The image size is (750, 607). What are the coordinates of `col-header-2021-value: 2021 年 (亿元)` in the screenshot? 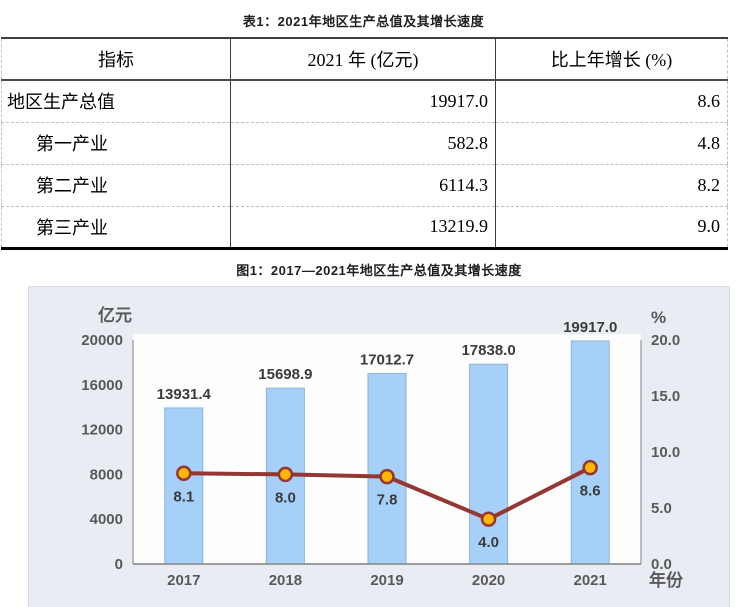 It's located at (363, 59).